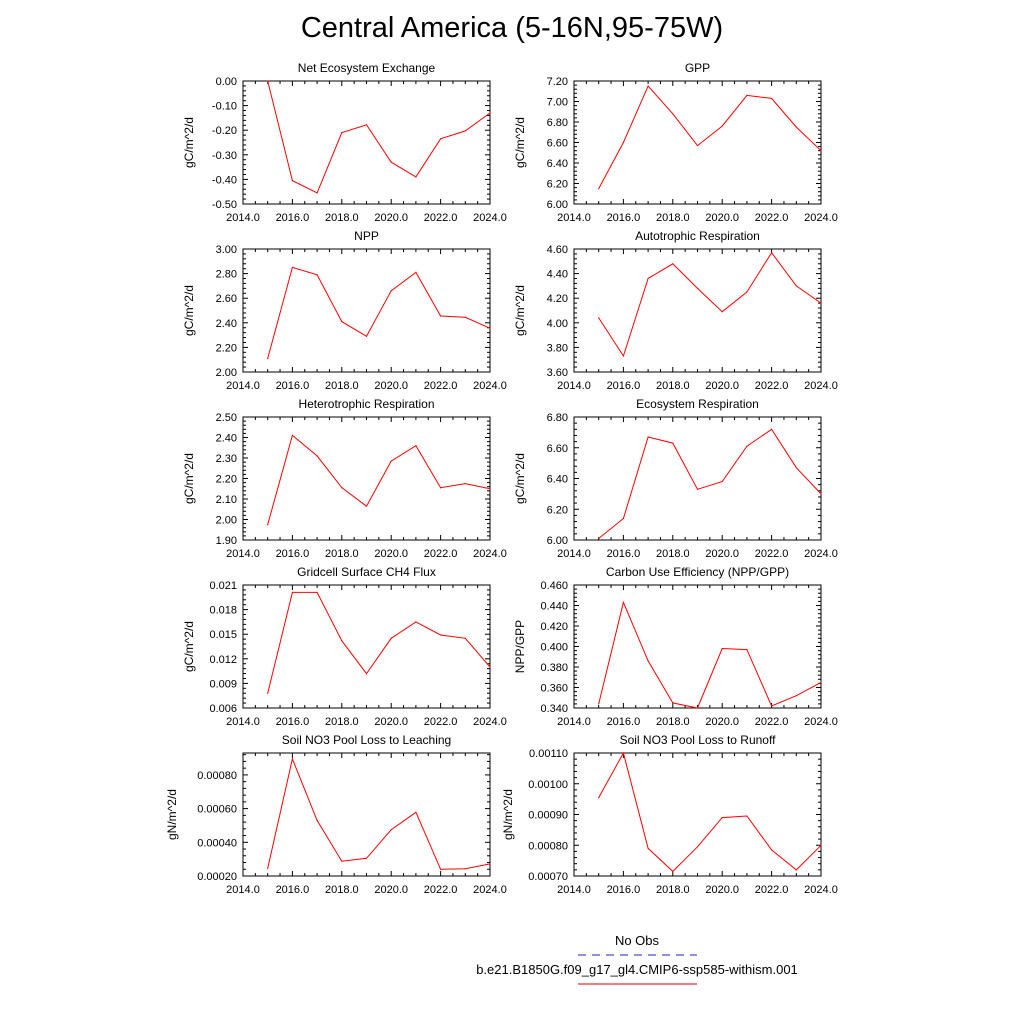 Image resolution: width=1024 pixels, height=1024 pixels. What do you see at coordinates (223, 709) in the screenshot?
I see `y-tick-label: 0.006` at bounding box center [223, 709].